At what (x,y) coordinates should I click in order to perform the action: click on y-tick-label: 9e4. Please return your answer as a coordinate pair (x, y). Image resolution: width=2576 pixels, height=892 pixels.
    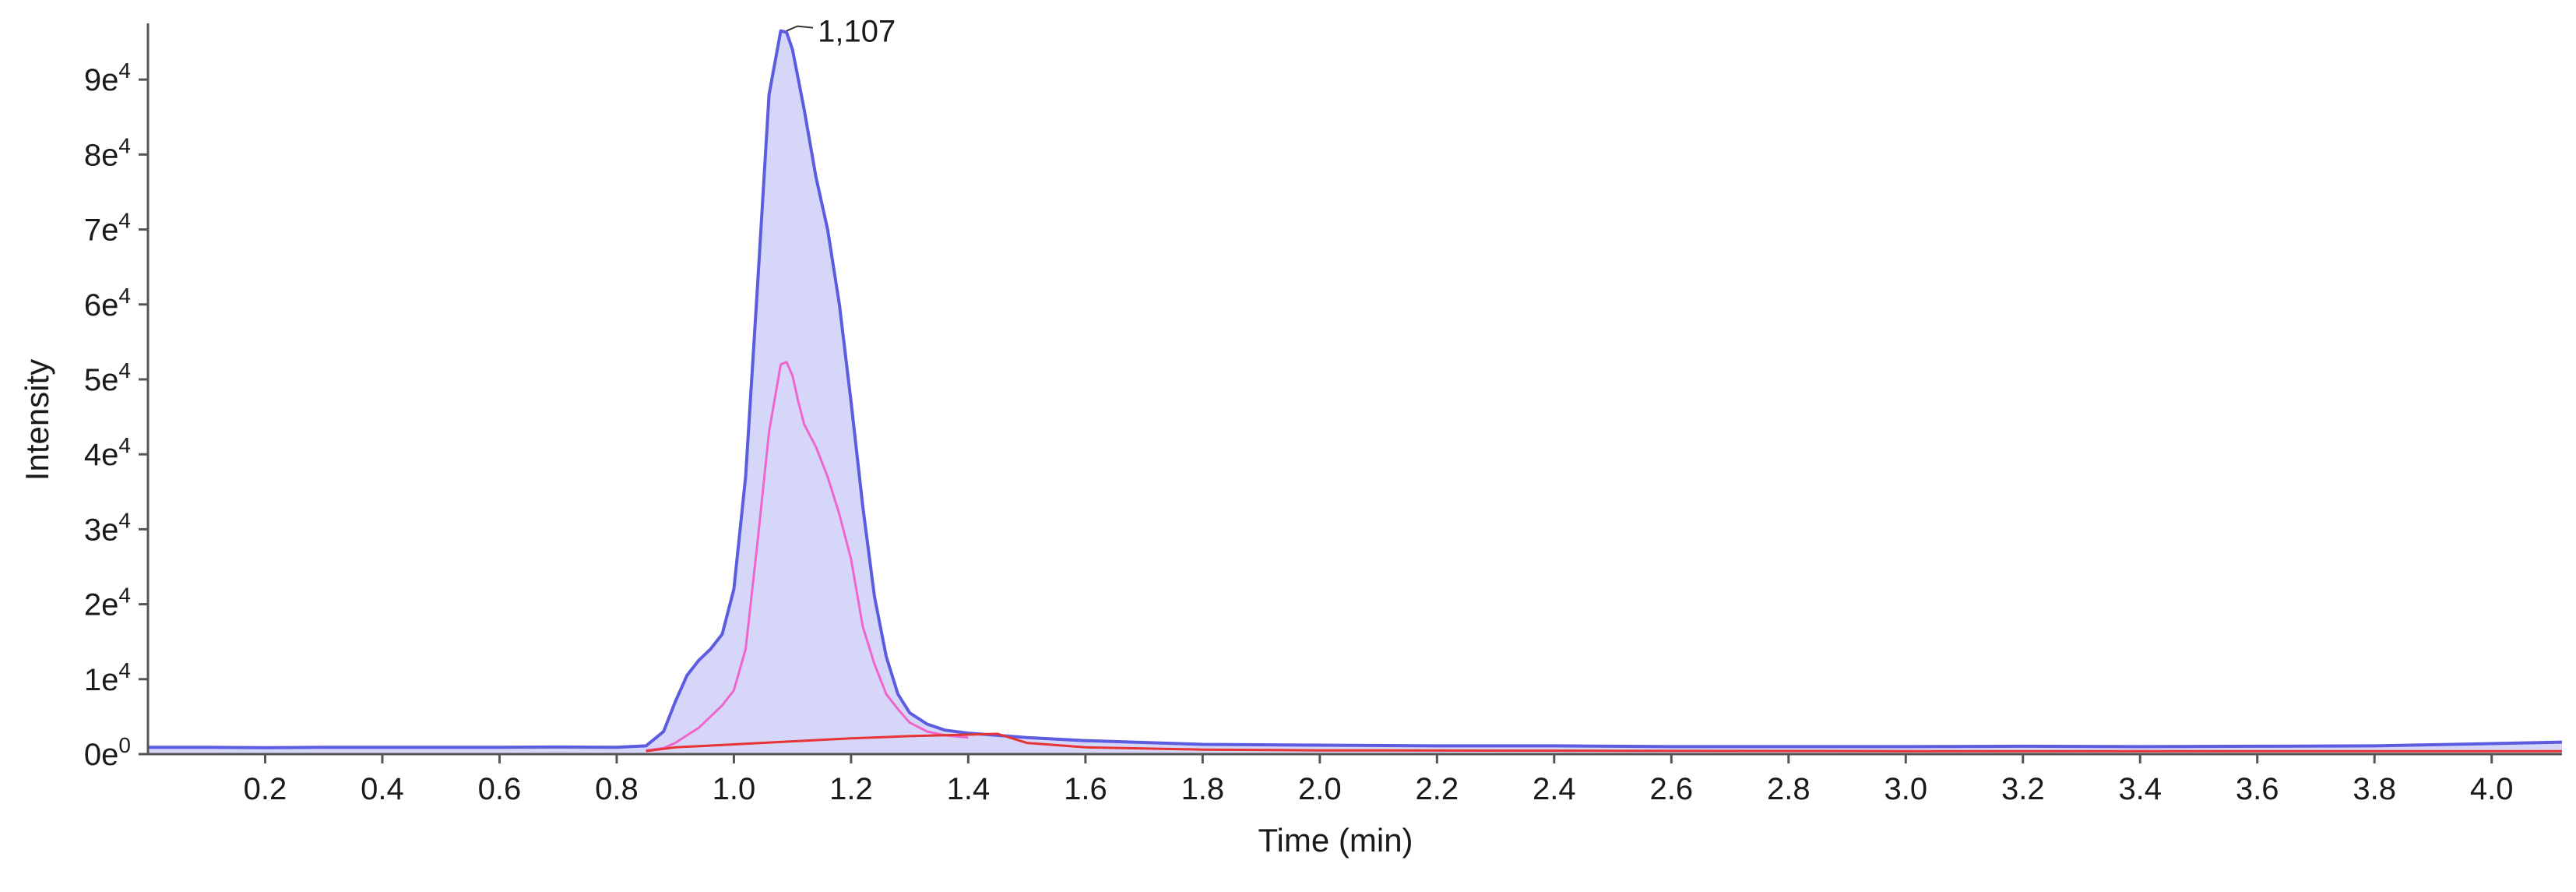
    Looking at the image, I should click on (107, 77).